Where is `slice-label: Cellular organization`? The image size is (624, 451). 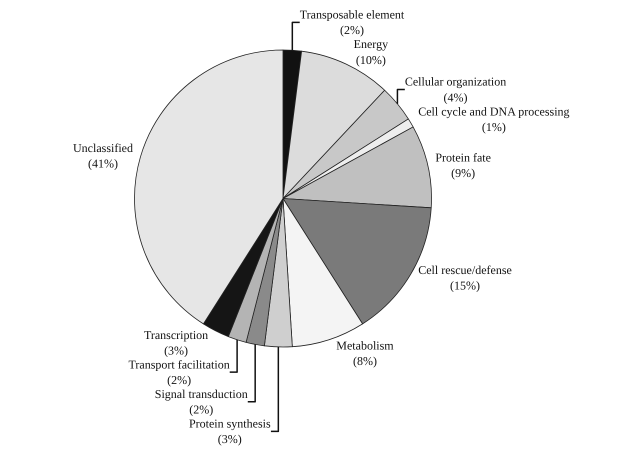 slice-label: Cellular organization is located at coordinates (455, 81).